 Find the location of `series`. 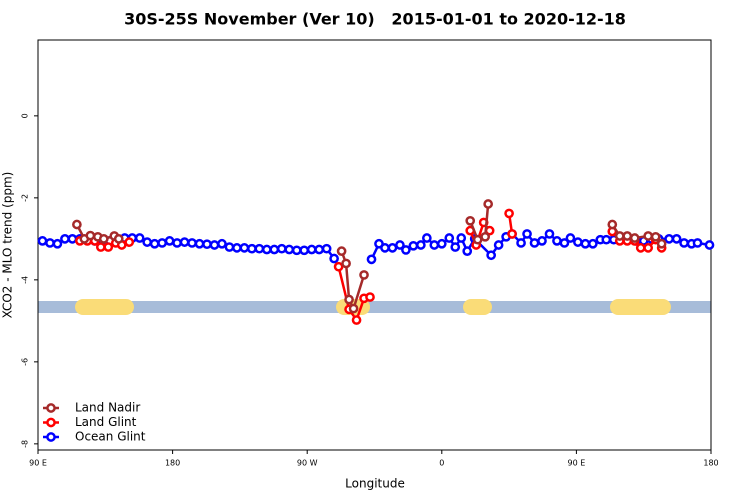

series is located at coordinates (376, 247).